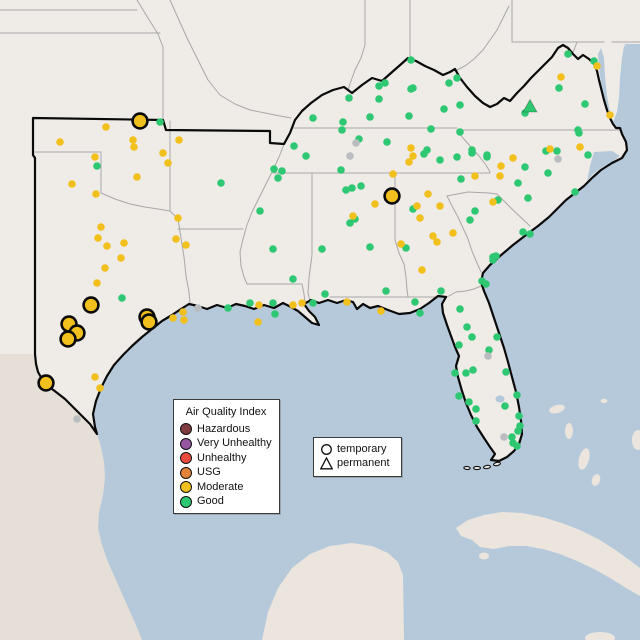 This screenshot has height=640, width=640. What do you see at coordinates (226, 412) in the screenshot?
I see `aqi-legend-title: Air Quality Index` at bounding box center [226, 412].